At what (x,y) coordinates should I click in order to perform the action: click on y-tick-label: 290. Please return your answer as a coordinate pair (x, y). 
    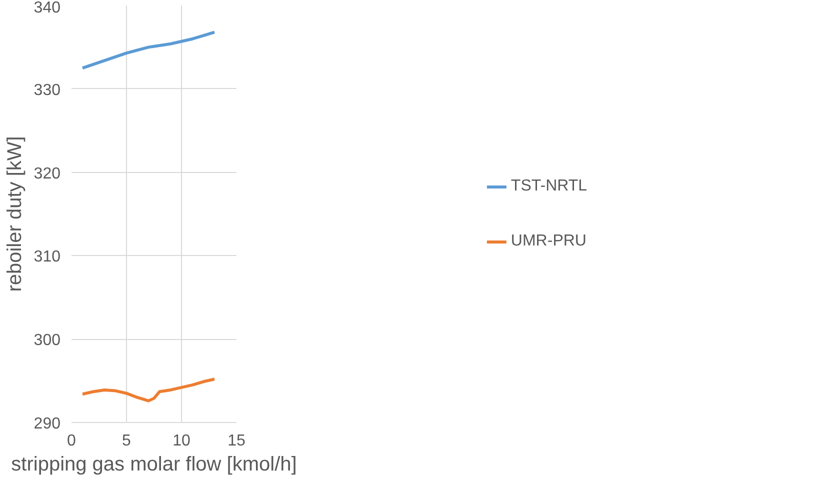
    Looking at the image, I should click on (47, 424).